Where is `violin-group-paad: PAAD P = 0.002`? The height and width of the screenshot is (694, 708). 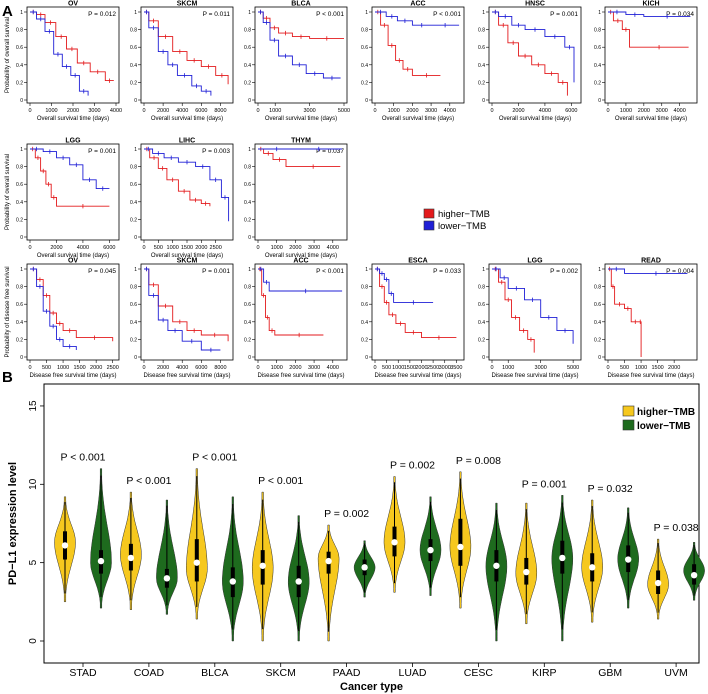
violin-group-paad: PAAD P = 0.002 is located at coordinates (346, 593).